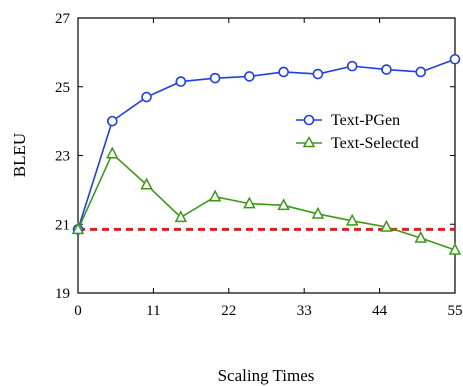 The width and height of the screenshot is (463, 386). I want to click on y-tick-label: 19, so click(62, 294).